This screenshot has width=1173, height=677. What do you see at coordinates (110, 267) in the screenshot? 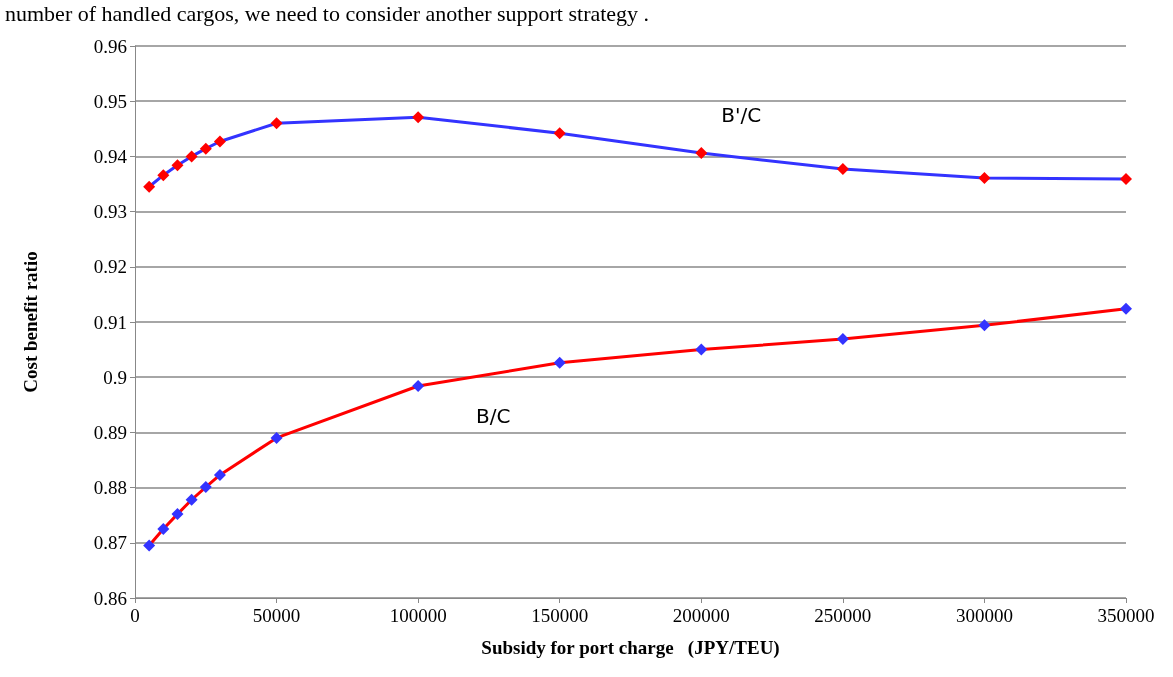
I see `y-tick-label: 0.92` at bounding box center [110, 267].